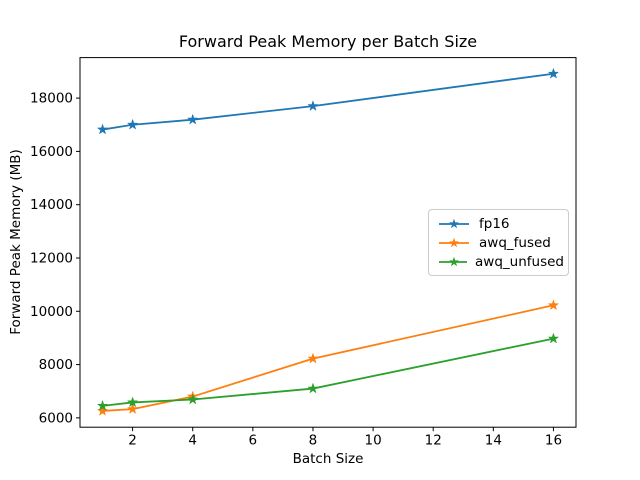 The image size is (640, 480). What do you see at coordinates (454, 223) in the screenshot?
I see `legend-key-icon-fp16` at bounding box center [454, 223].